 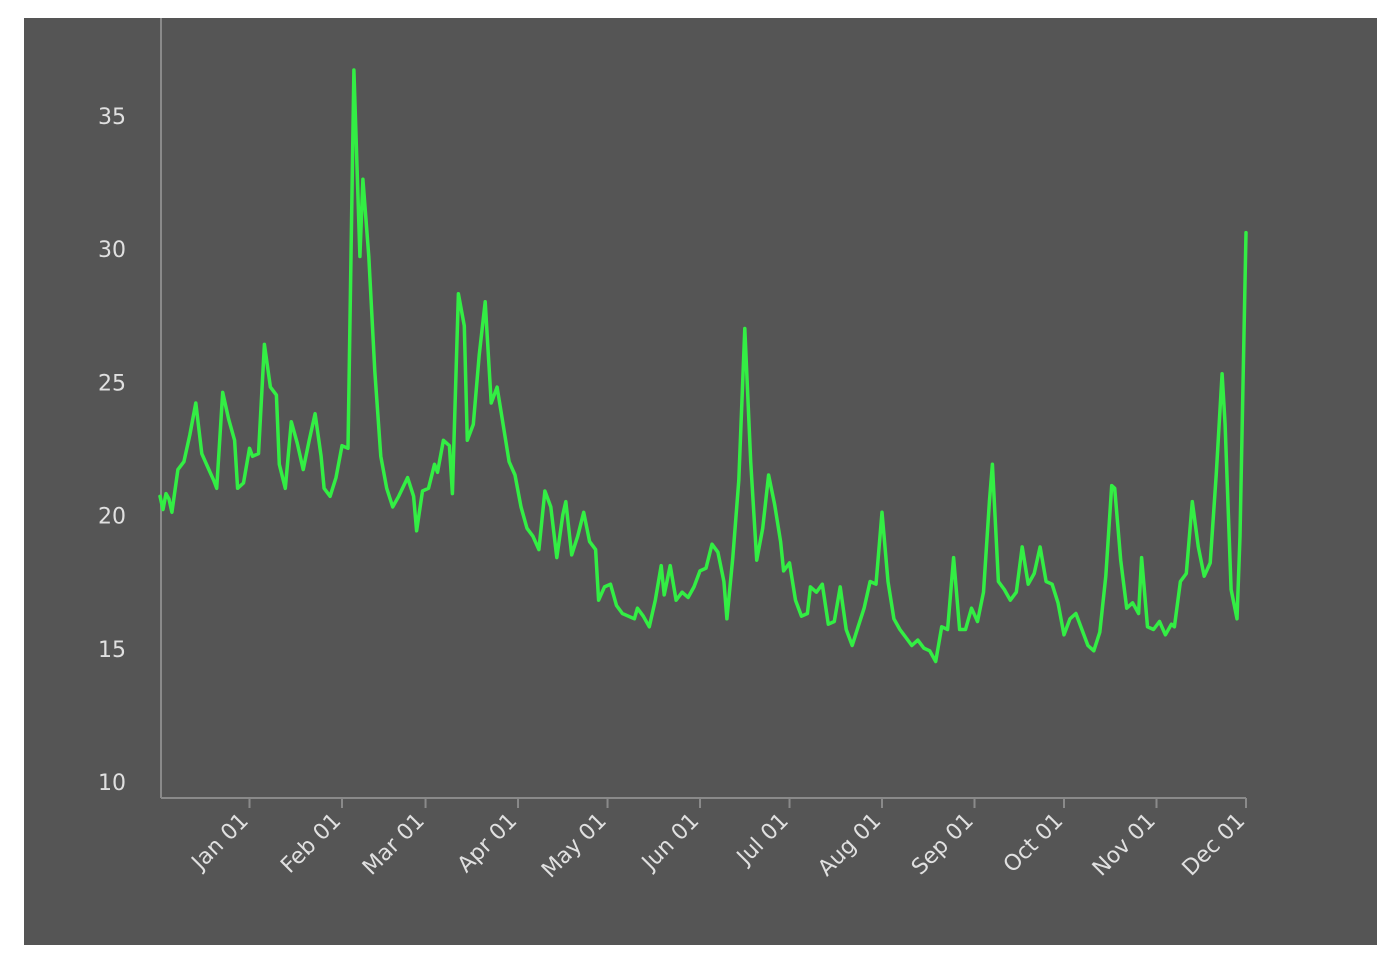 I want to click on y-tick-label: 20, so click(x=112, y=517).